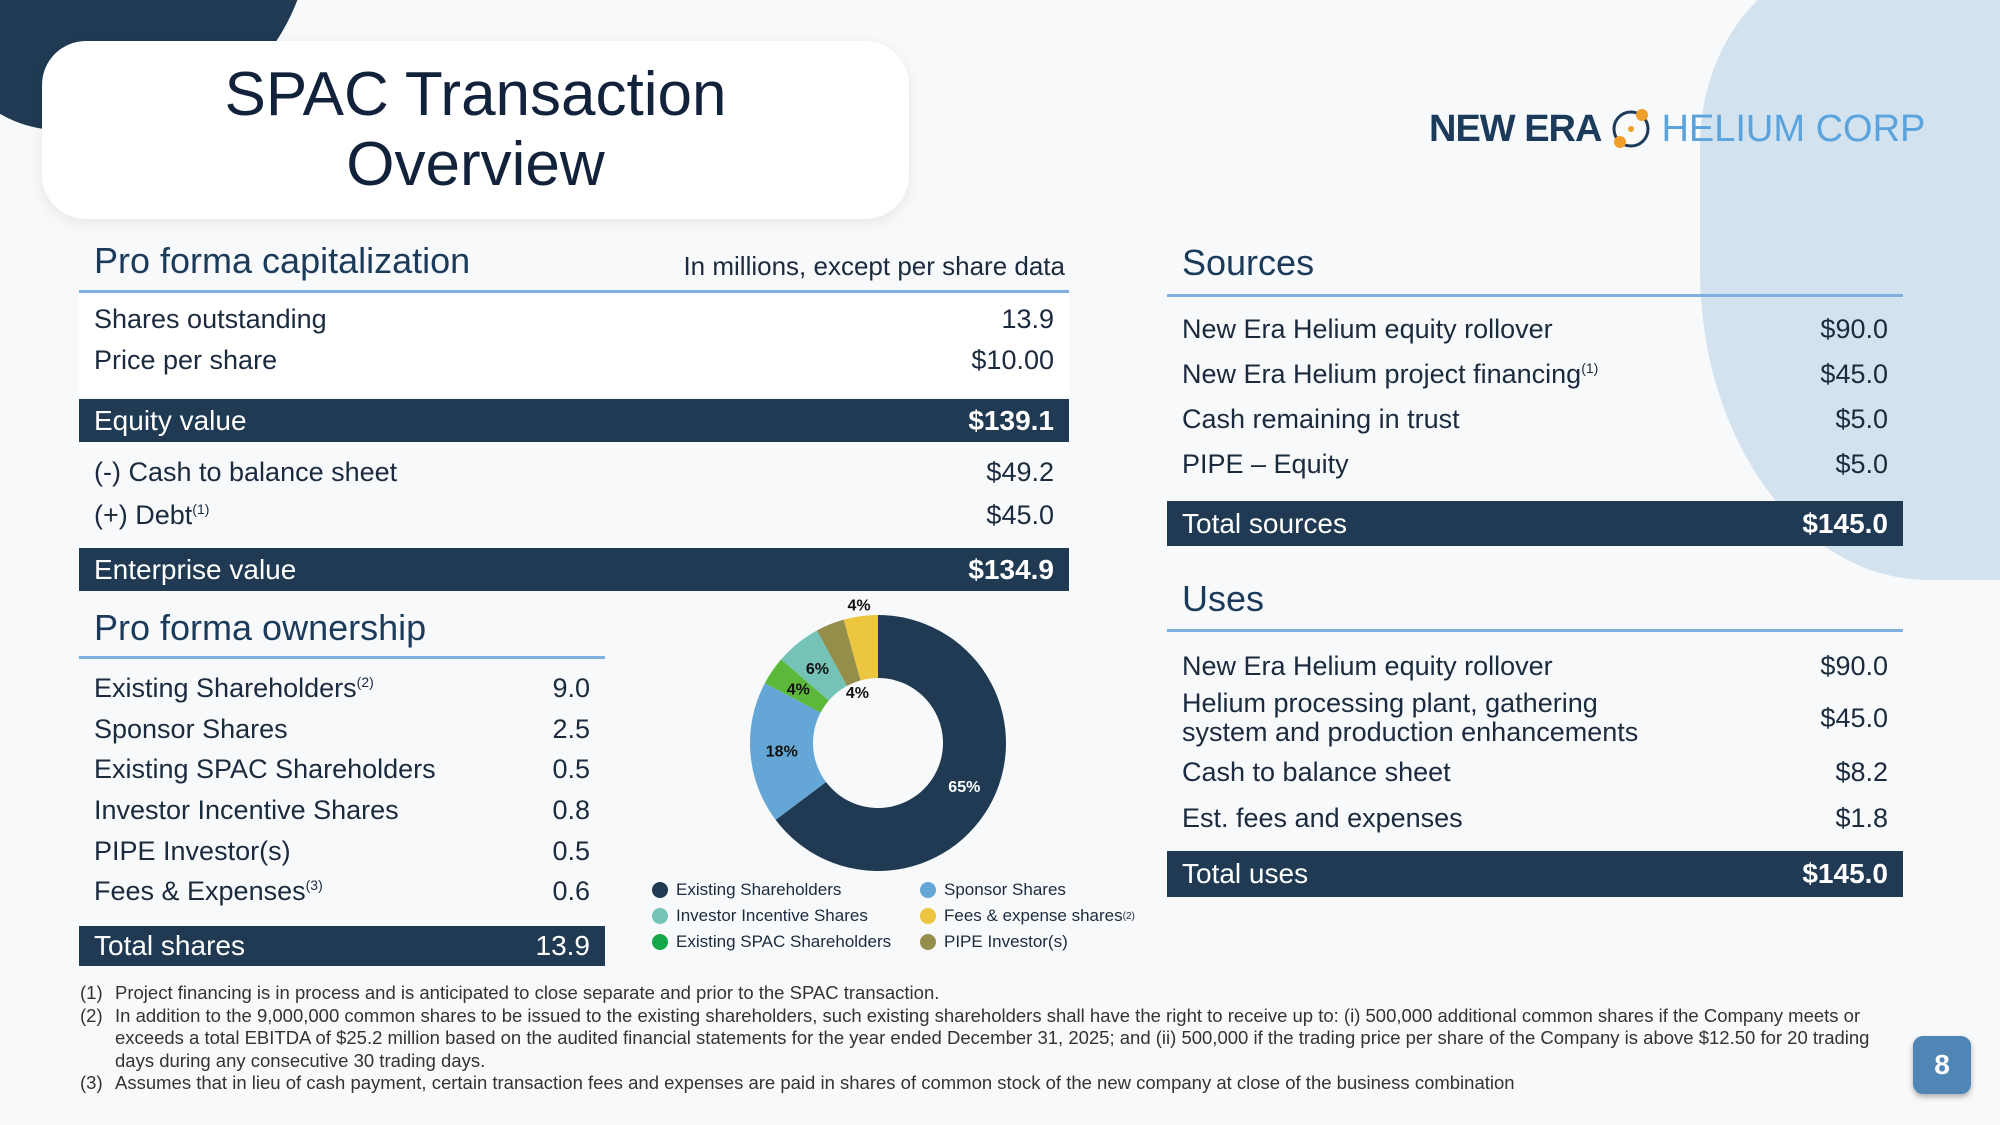 This screenshot has height=1125, width=2000. What do you see at coordinates (571, 769) in the screenshot?
I see `row-value: 0.5` at bounding box center [571, 769].